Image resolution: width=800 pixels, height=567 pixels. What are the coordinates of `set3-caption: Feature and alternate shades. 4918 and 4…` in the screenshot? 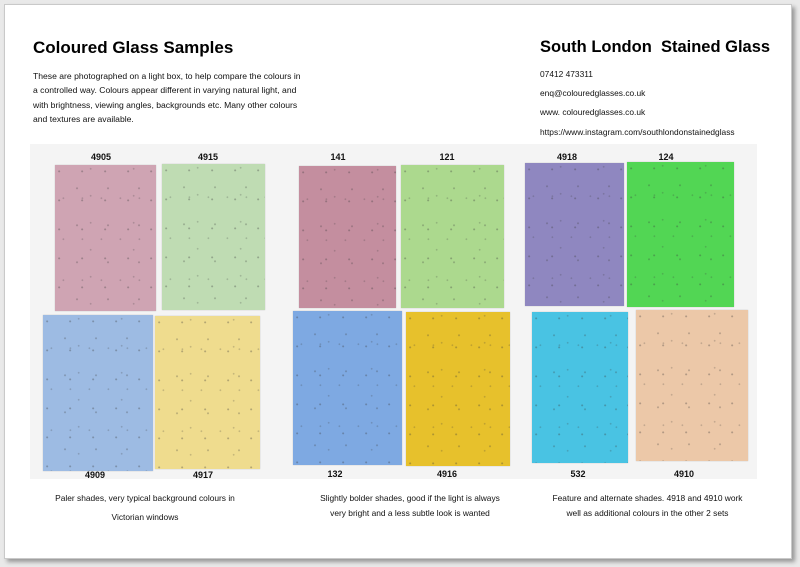 It's located at (647, 506).